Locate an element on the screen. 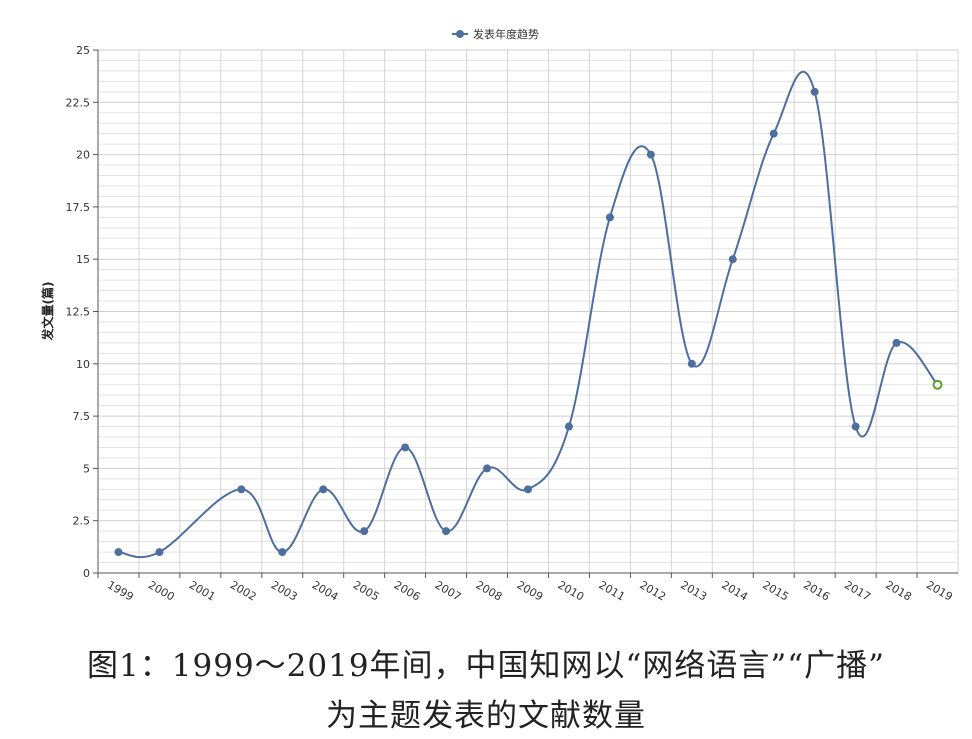  y-tick-label: 15 is located at coordinates (83, 259).